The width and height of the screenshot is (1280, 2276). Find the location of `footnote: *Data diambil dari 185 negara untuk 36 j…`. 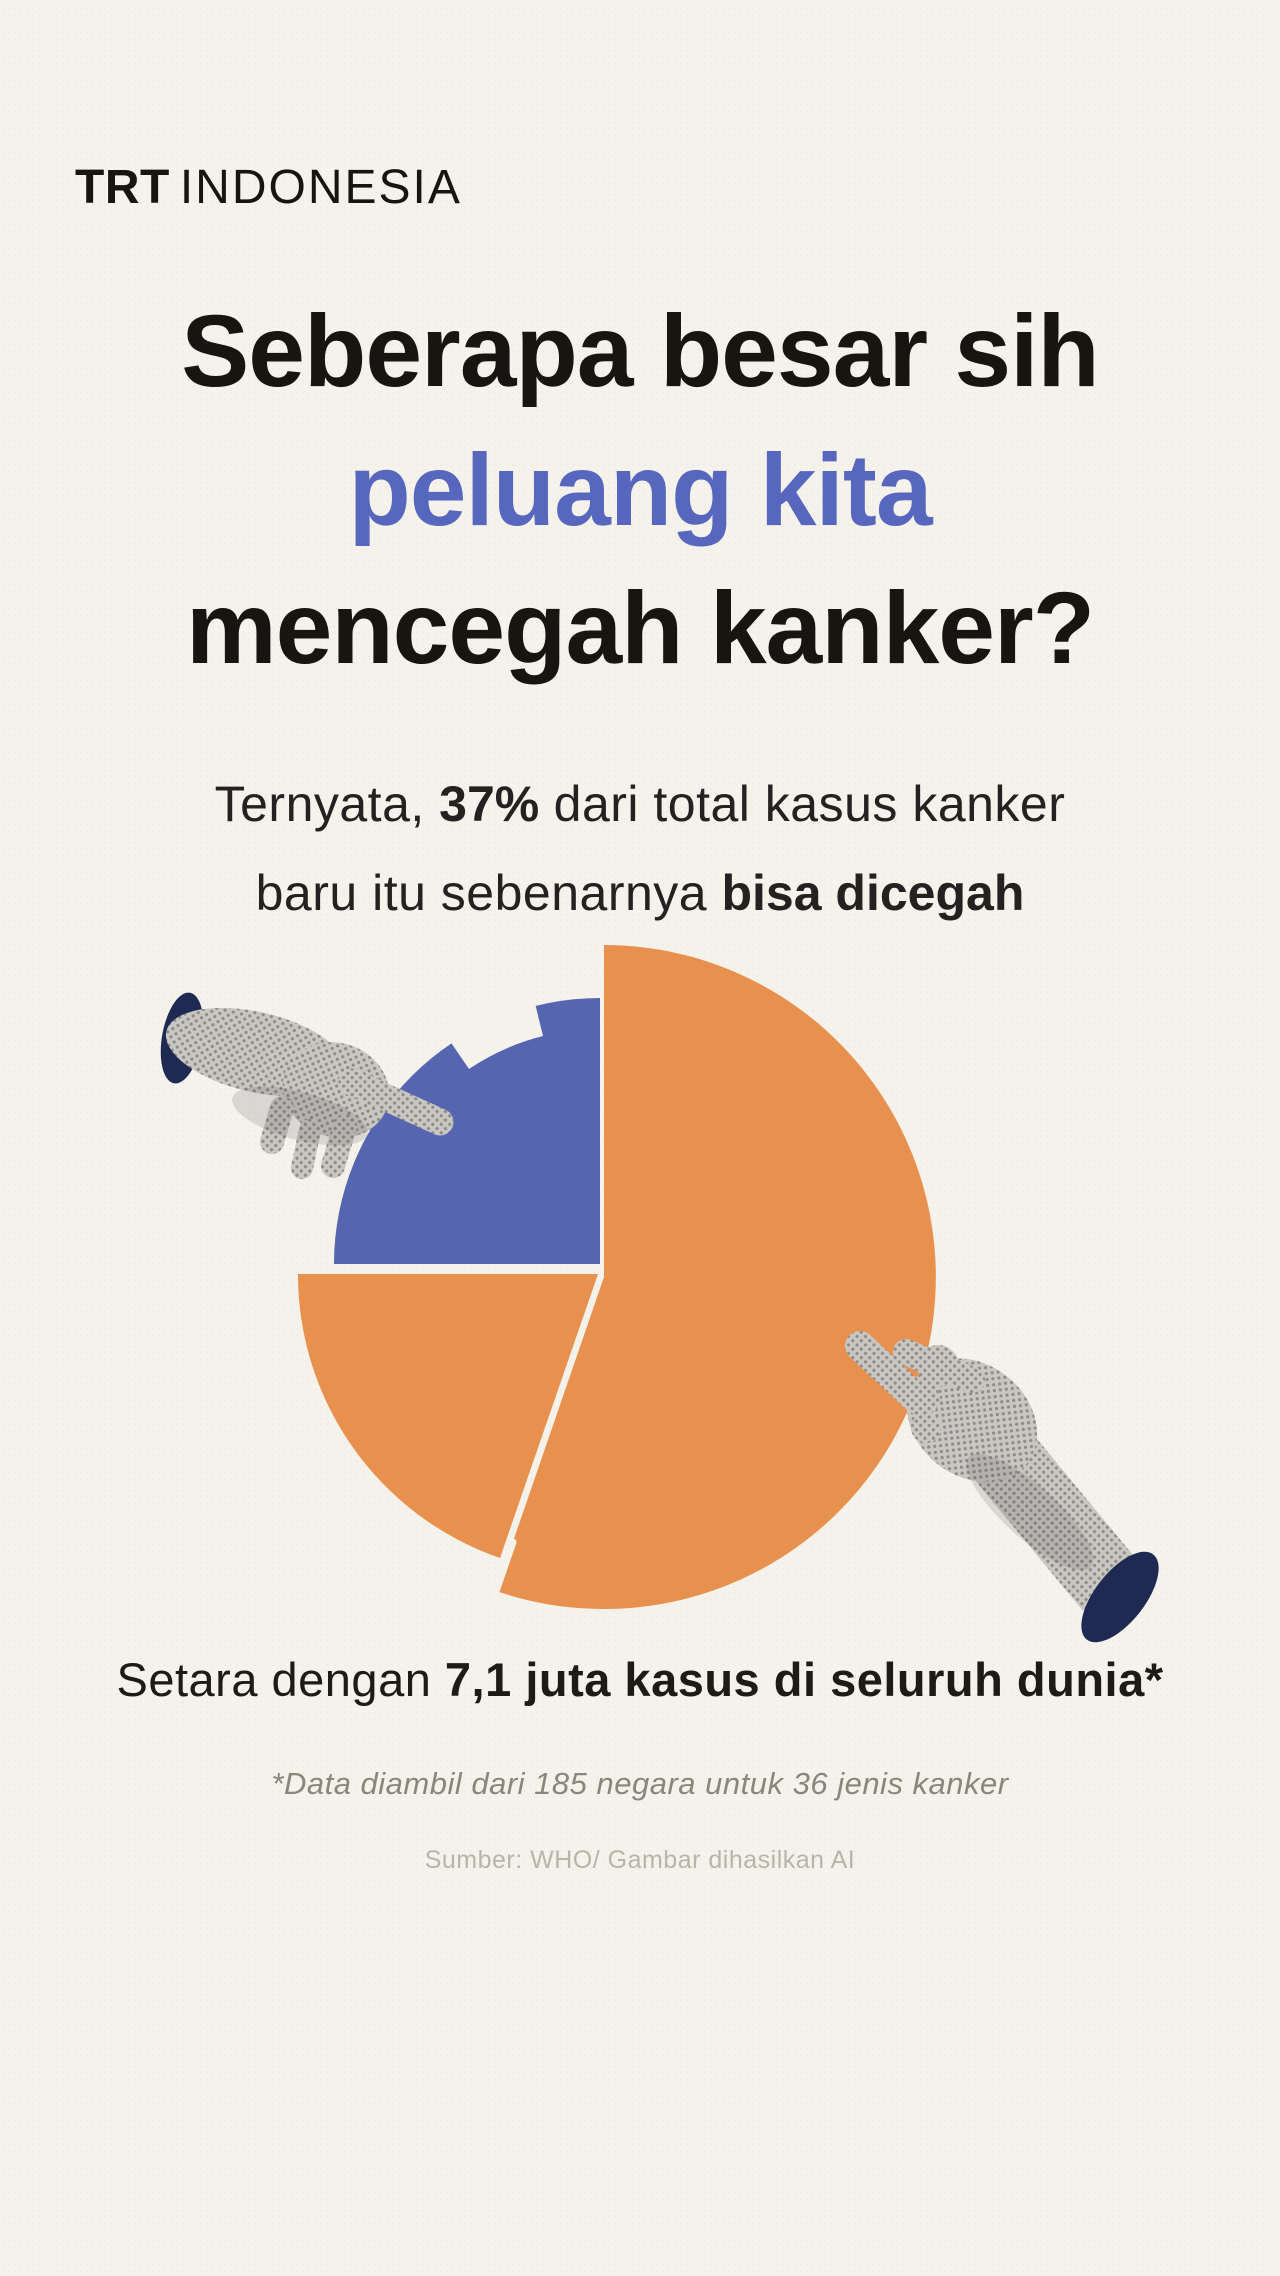

footnote: *Data diambil dari 185 negara untuk 36 j… is located at coordinates (640, 1783).